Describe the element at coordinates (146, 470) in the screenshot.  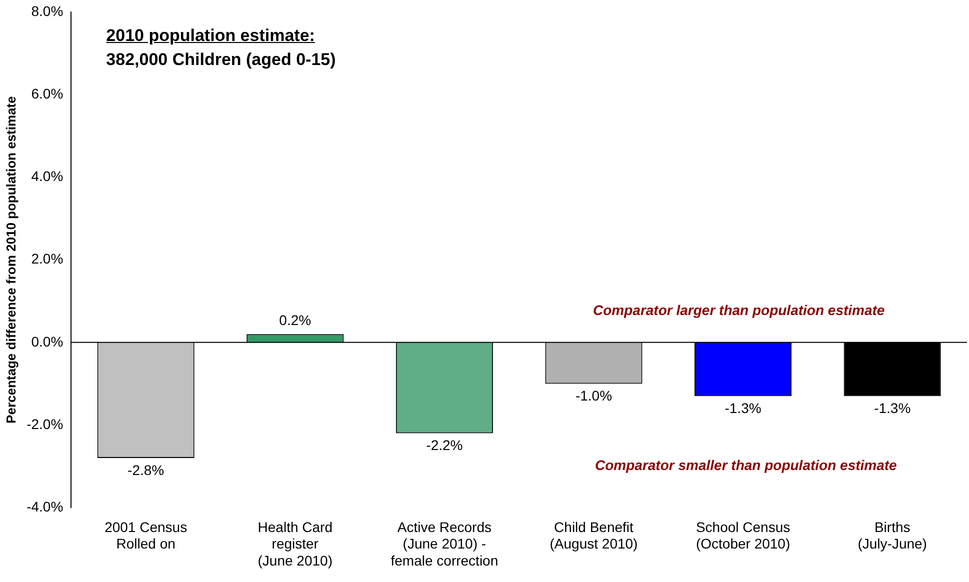
I see `data-label: -2.8%` at that location.